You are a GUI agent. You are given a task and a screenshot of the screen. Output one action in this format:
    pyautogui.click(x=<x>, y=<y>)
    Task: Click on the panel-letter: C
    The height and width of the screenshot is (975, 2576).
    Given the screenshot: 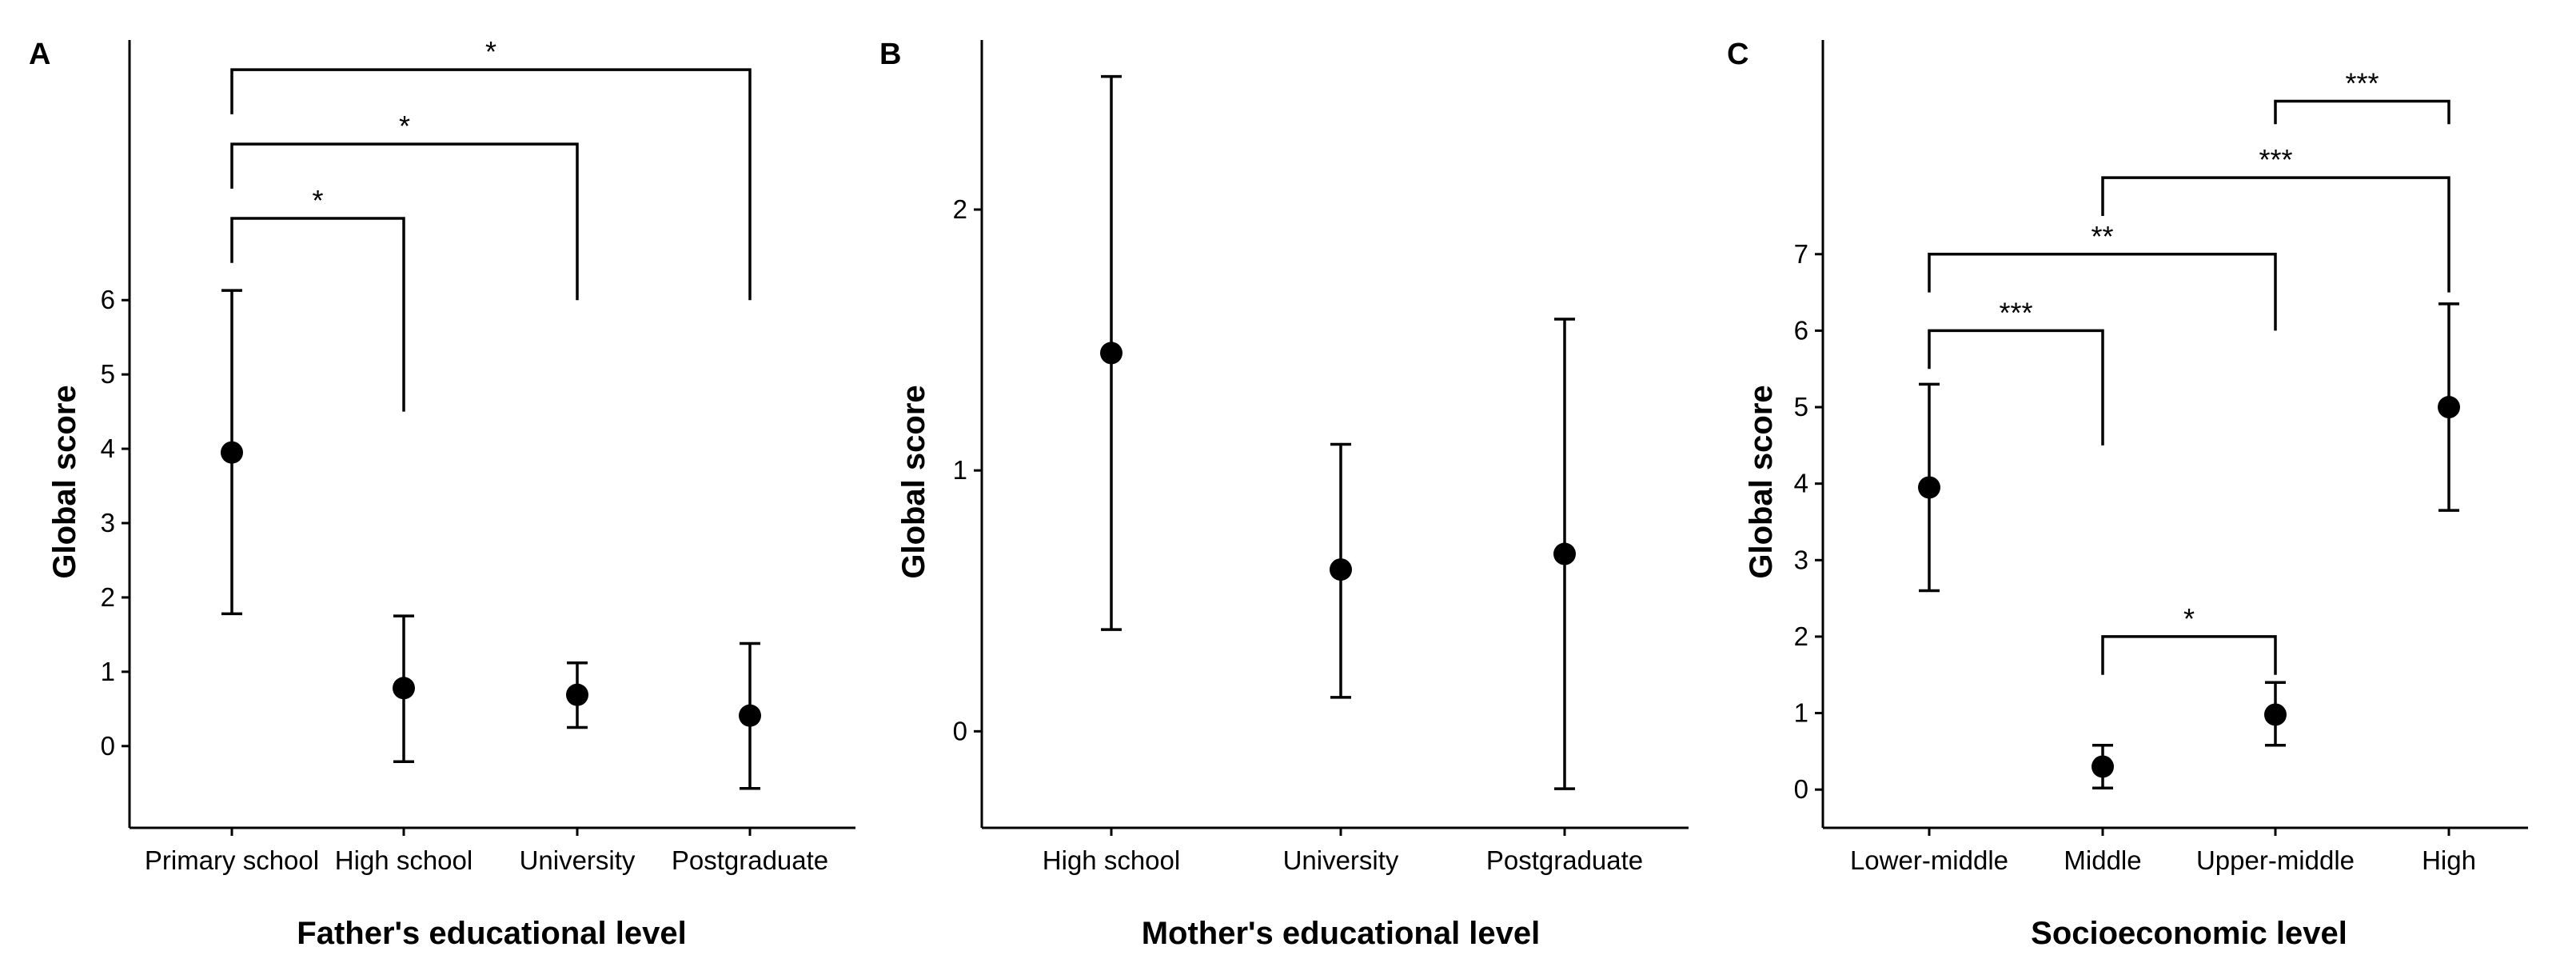 What is the action you would take?
    pyautogui.click(x=1738, y=54)
    